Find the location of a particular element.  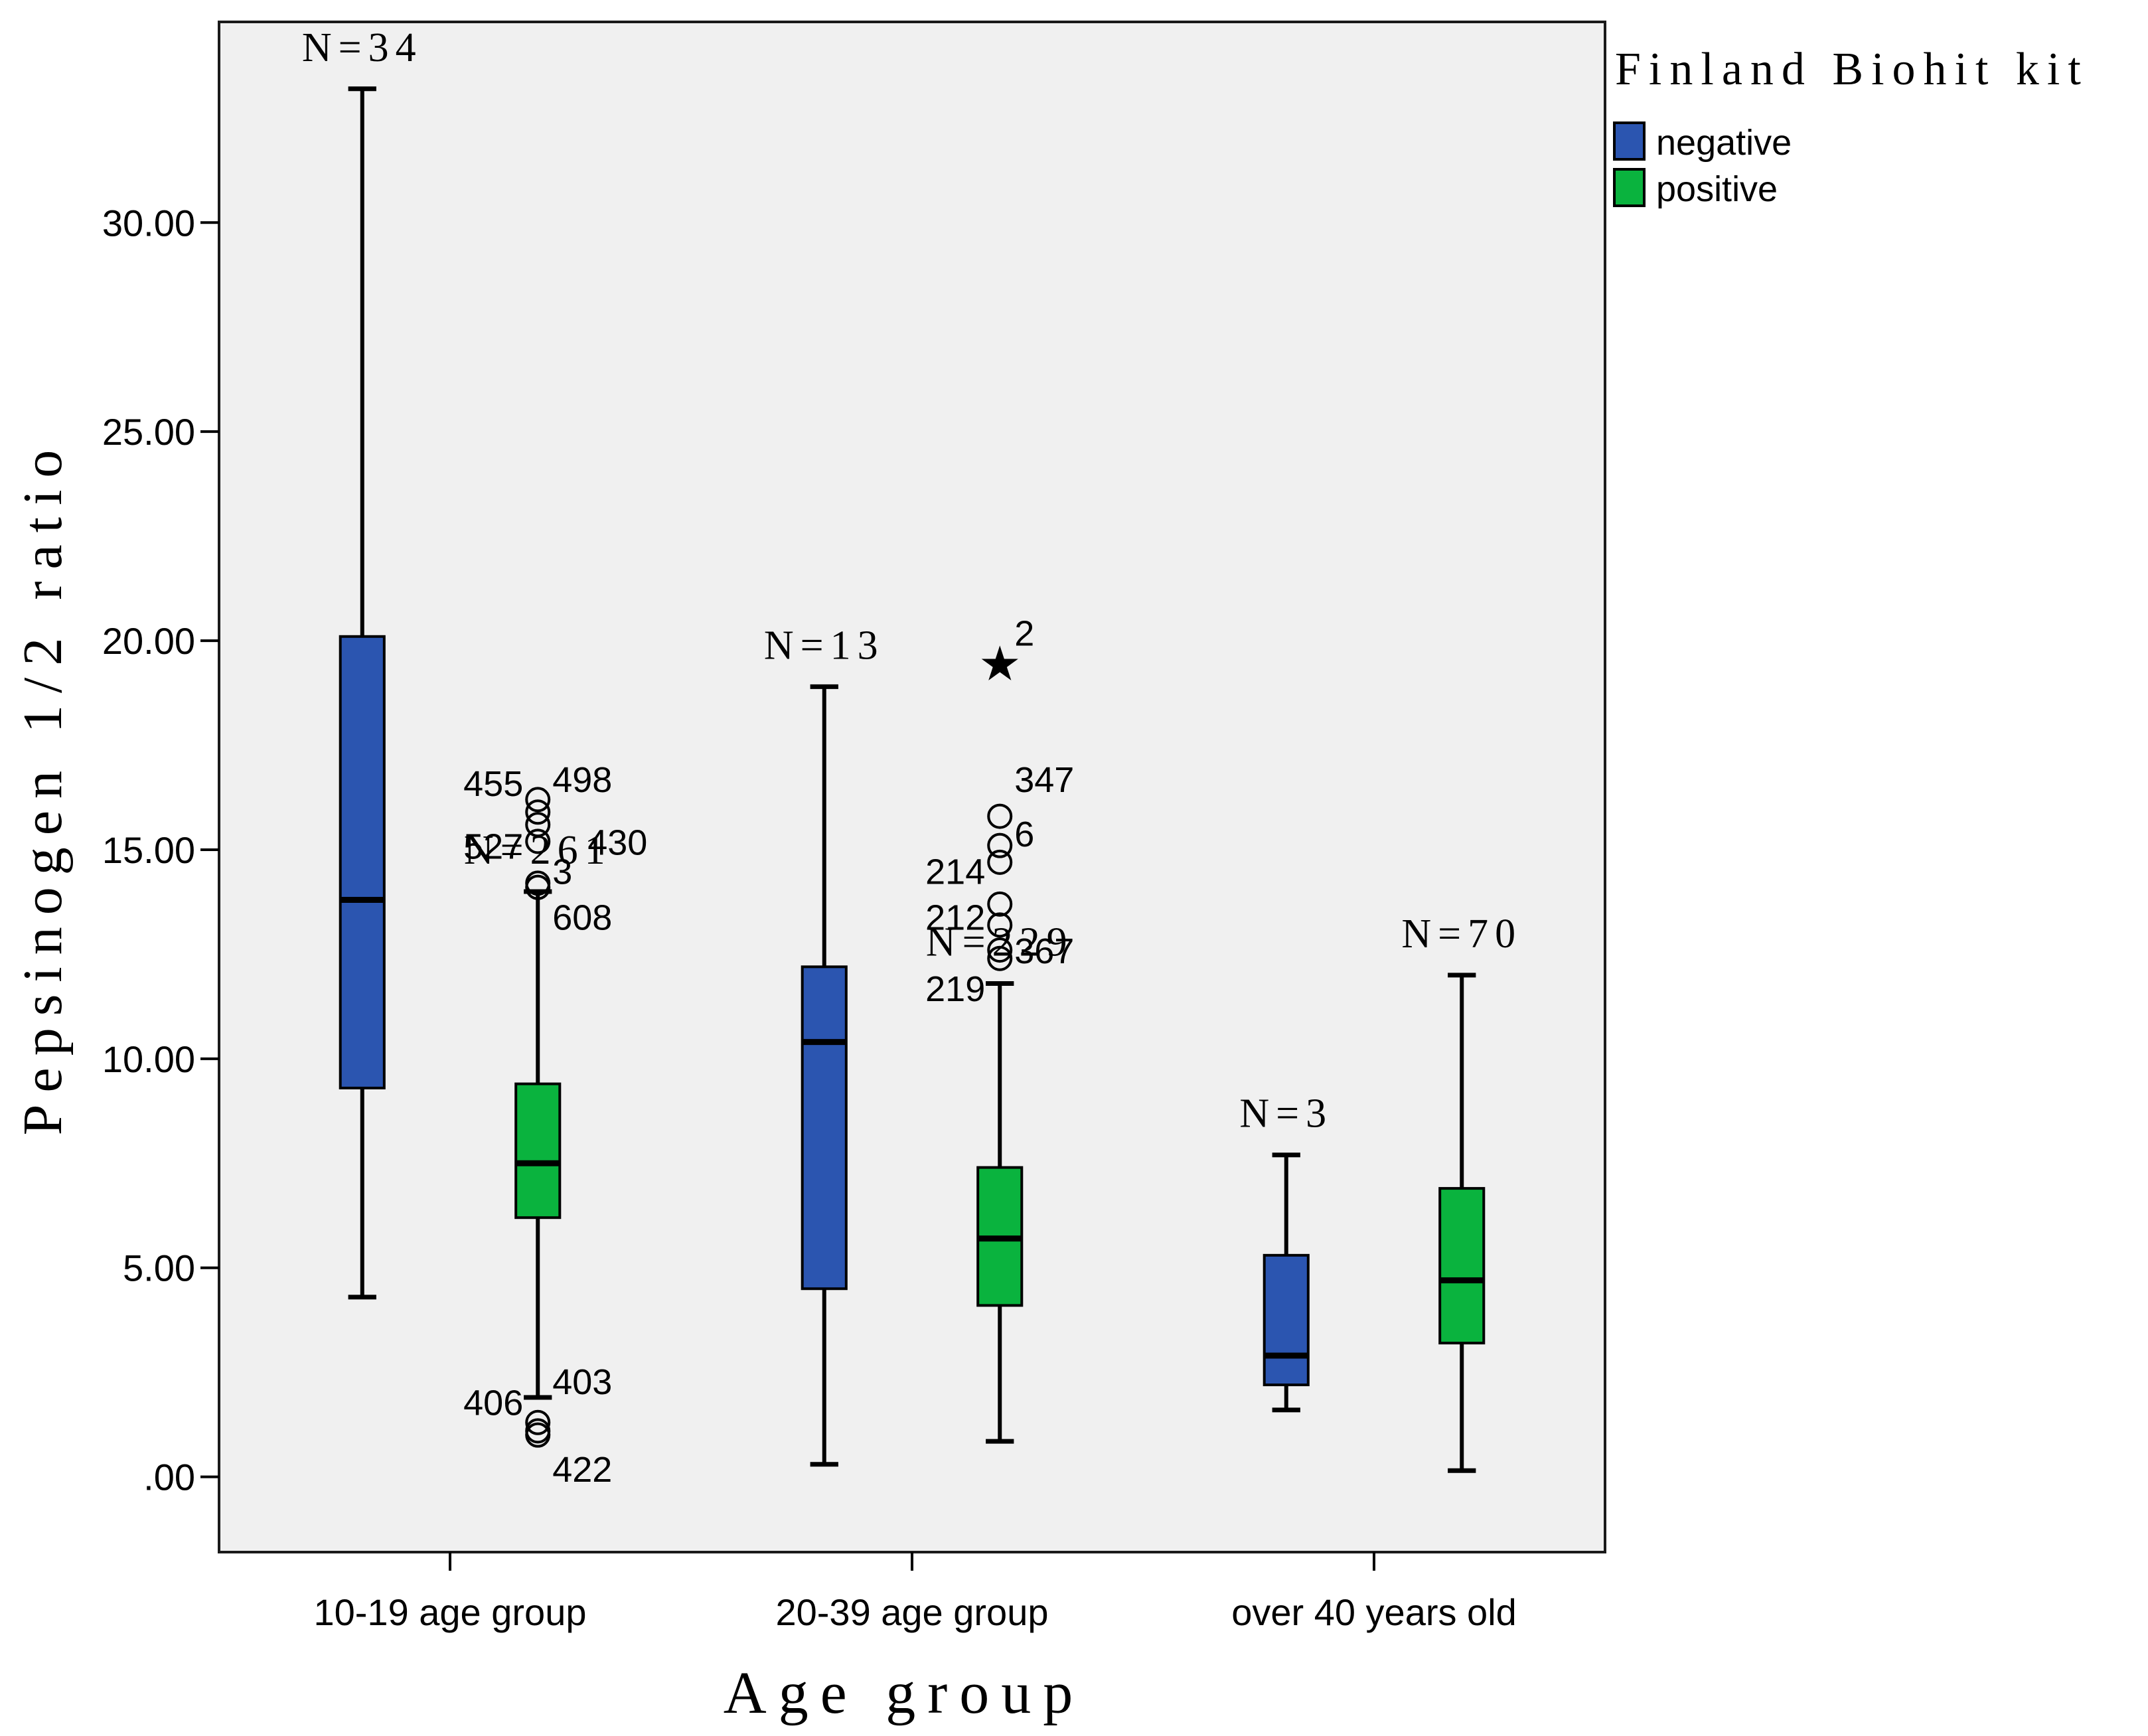

legend-swatch-negative is located at coordinates (1629, 141).